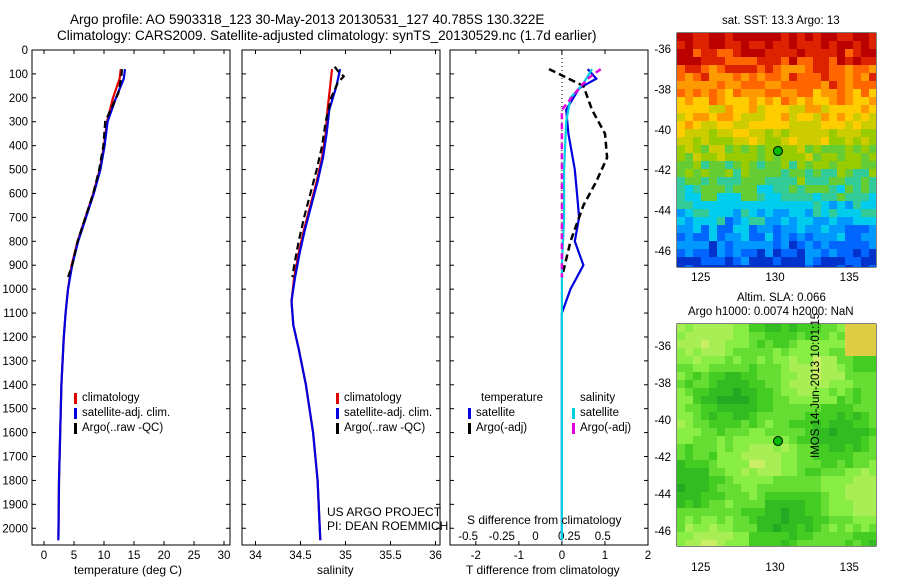 The image size is (900, 580). Describe the element at coordinates (388, 526) in the screenshot. I see `credit-pi: PI: DEAN ROEMMICH` at that location.